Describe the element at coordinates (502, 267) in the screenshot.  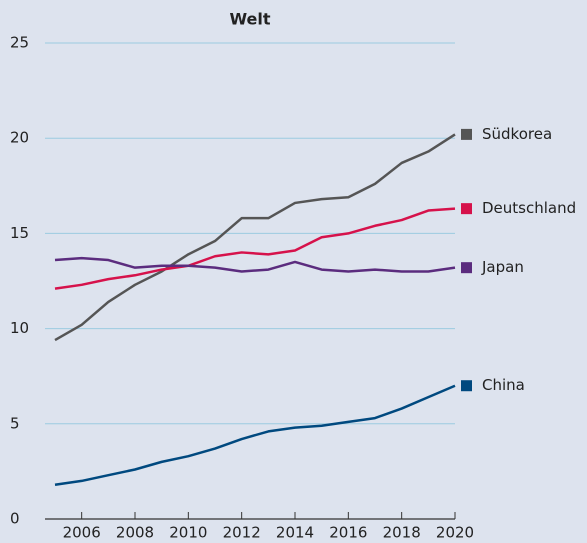
I see `legend-label: Japan` at that location.